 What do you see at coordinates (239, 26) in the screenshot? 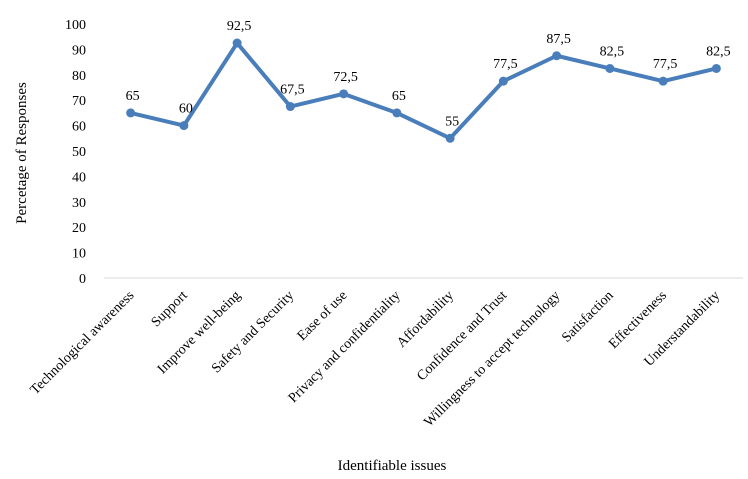
I see `data-label: 92,5` at bounding box center [239, 26].